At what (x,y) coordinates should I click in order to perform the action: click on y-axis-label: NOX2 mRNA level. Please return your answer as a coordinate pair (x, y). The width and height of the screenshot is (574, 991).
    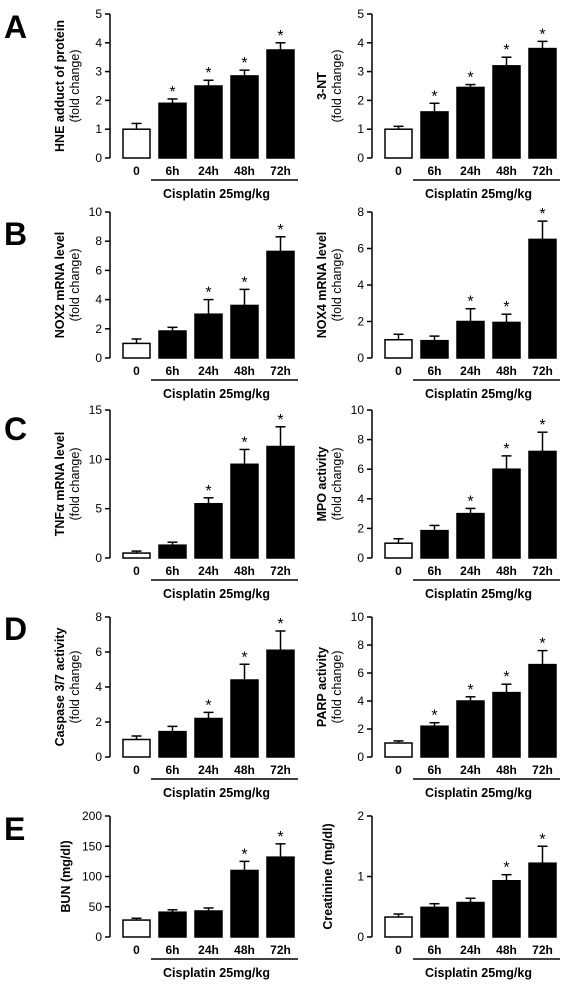
    Looking at the image, I should click on (60, 285).